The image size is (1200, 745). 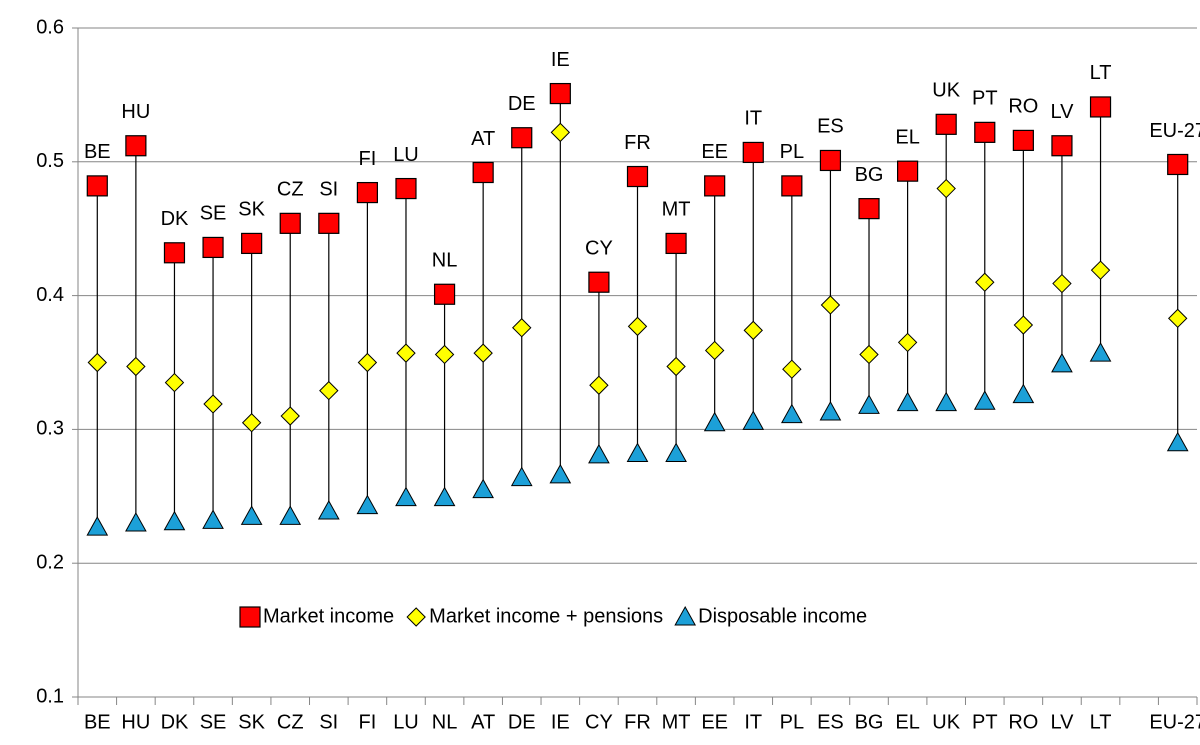 What do you see at coordinates (328, 190) in the screenshot?
I see `point-label: SI` at bounding box center [328, 190].